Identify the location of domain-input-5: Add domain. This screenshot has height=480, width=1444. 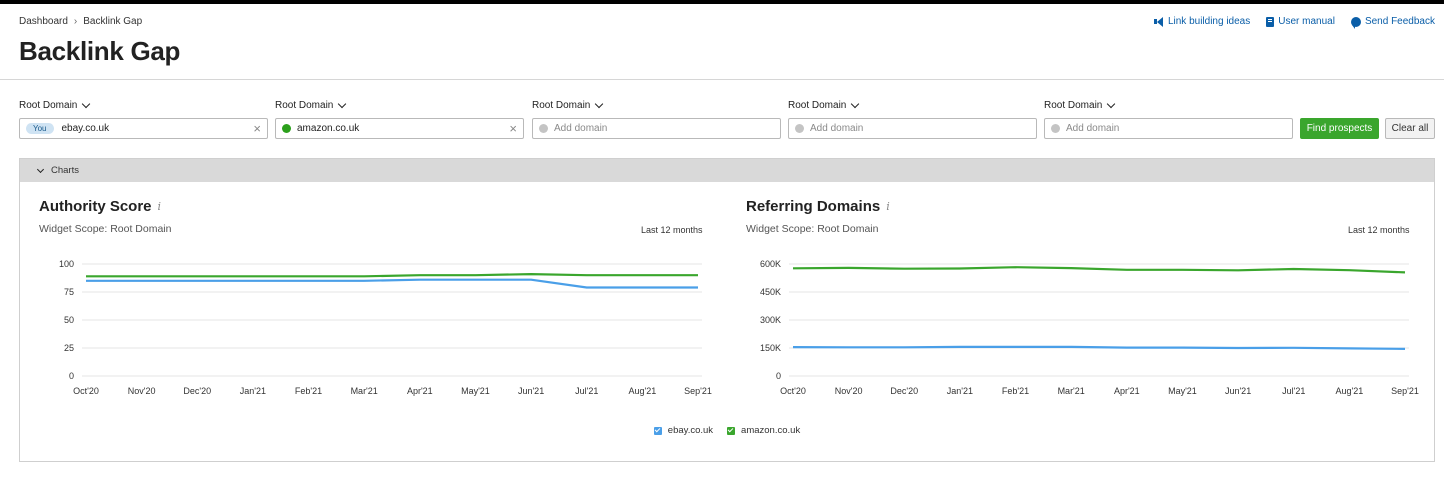
(1168, 128).